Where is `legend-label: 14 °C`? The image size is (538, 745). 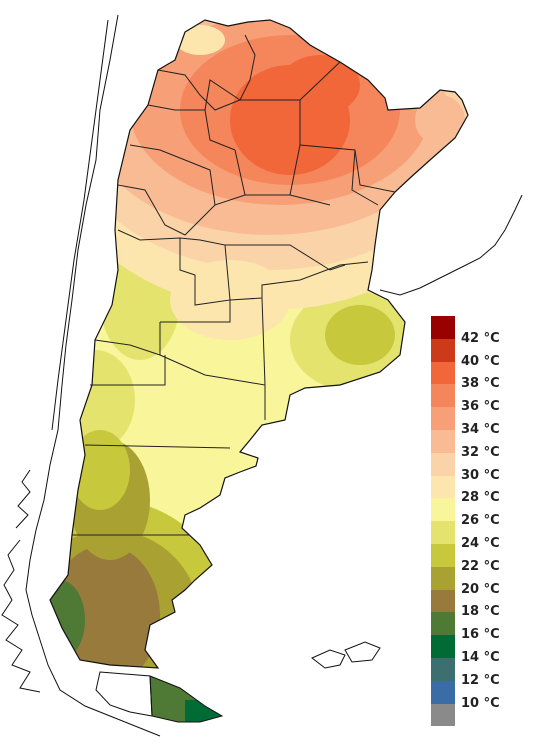 legend-label: 14 °C is located at coordinates (480, 658).